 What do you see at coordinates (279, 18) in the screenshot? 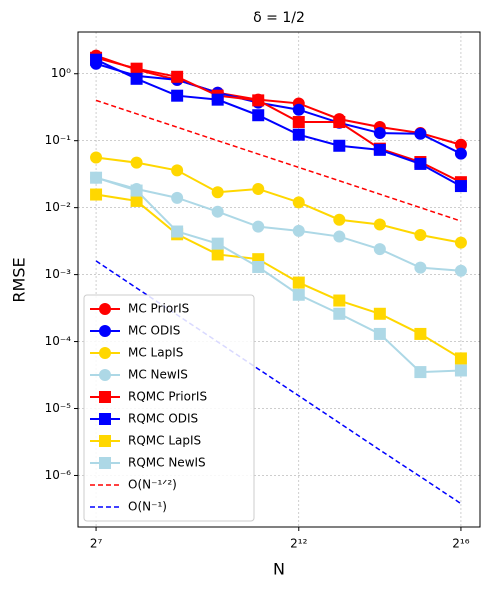
I see `chart-title: δ = 1/2` at bounding box center [279, 18].